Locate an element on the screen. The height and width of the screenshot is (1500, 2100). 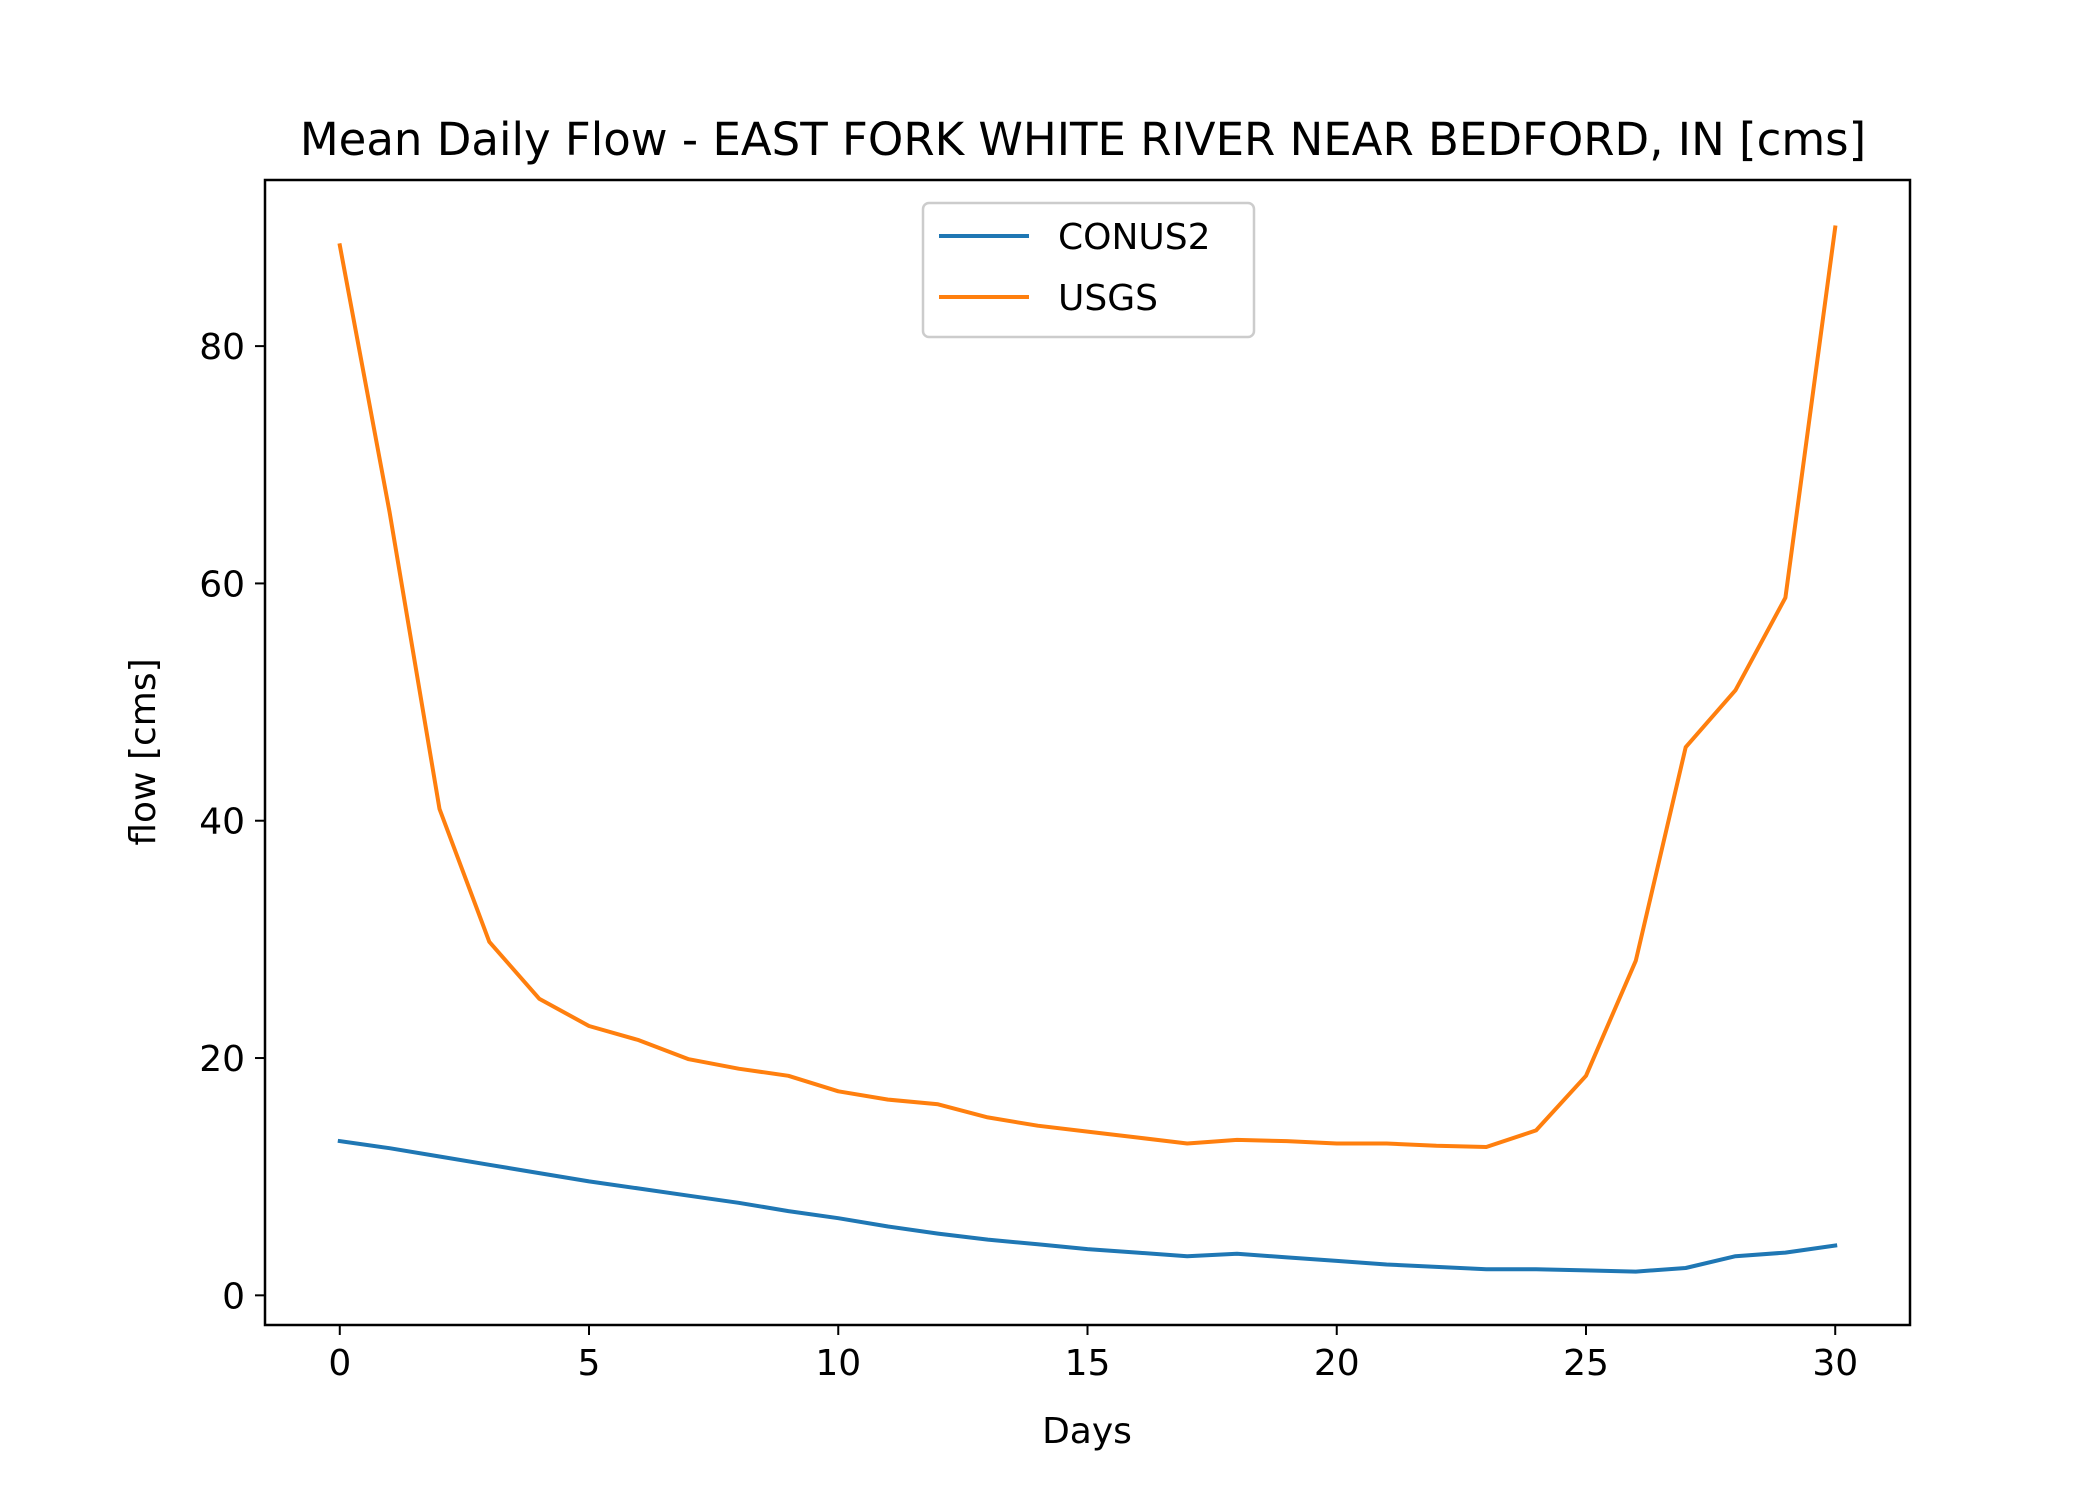
x-axis-label: Days is located at coordinates (1087, 1431).